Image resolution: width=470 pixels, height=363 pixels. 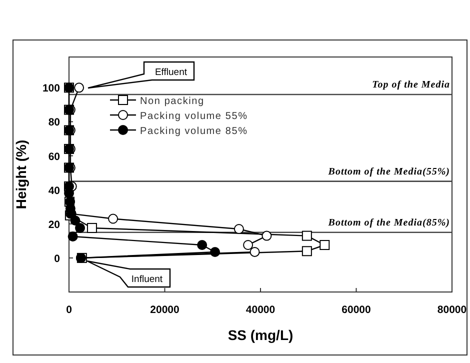 I want to click on ref-line-label: Top of the Media, so click(x=411, y=84).